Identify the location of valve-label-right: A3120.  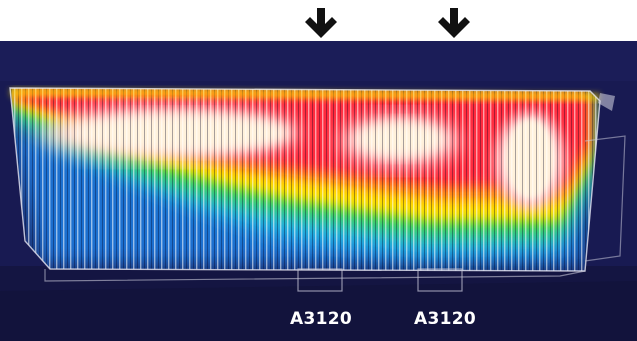
(445, 319).